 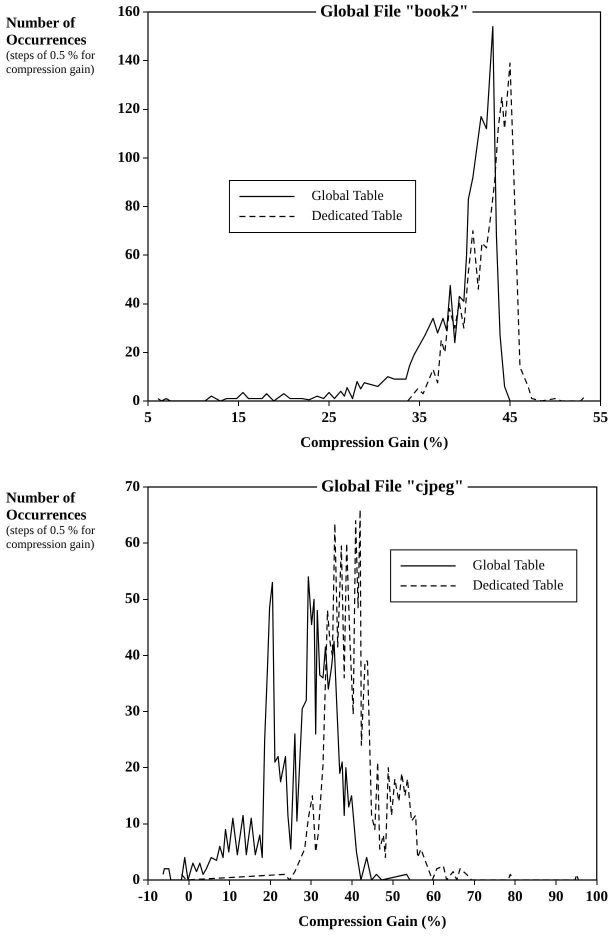 I want to click on chart-title: Global File "book2", so click(x=394, y=10).